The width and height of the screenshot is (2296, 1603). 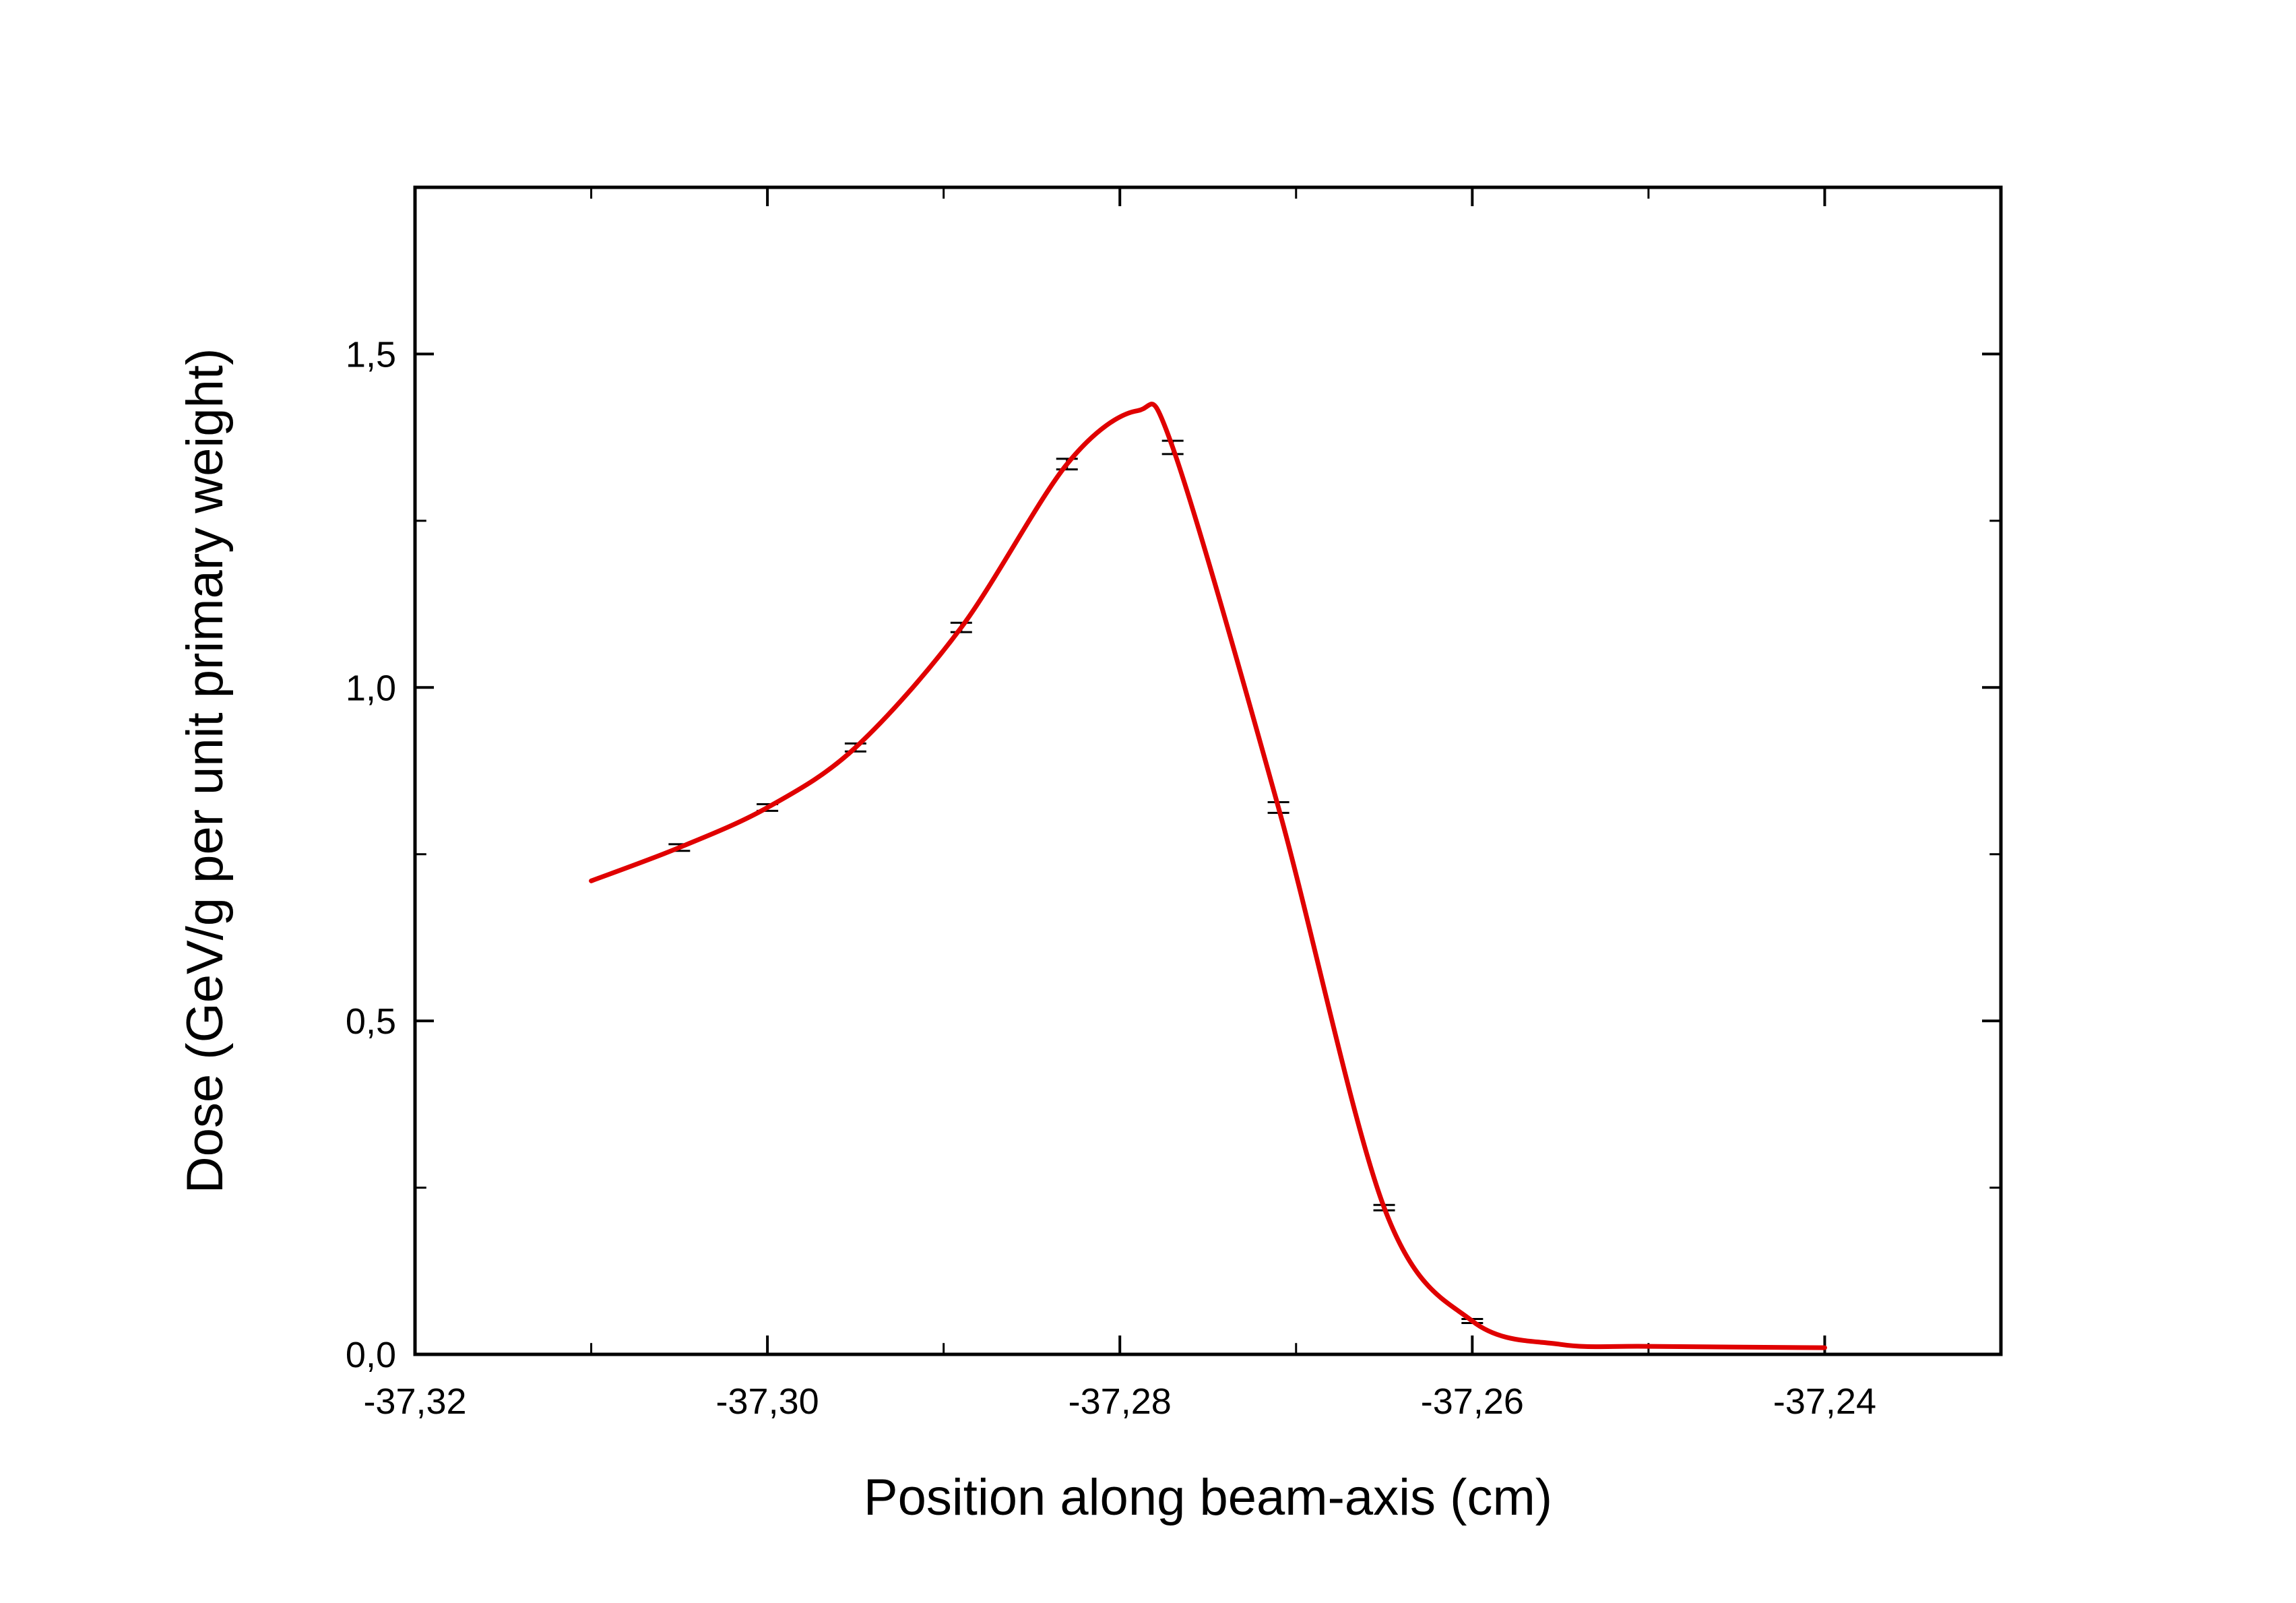 I want to click on y-tick-label: 0,0, so click(x=371, y=1355).